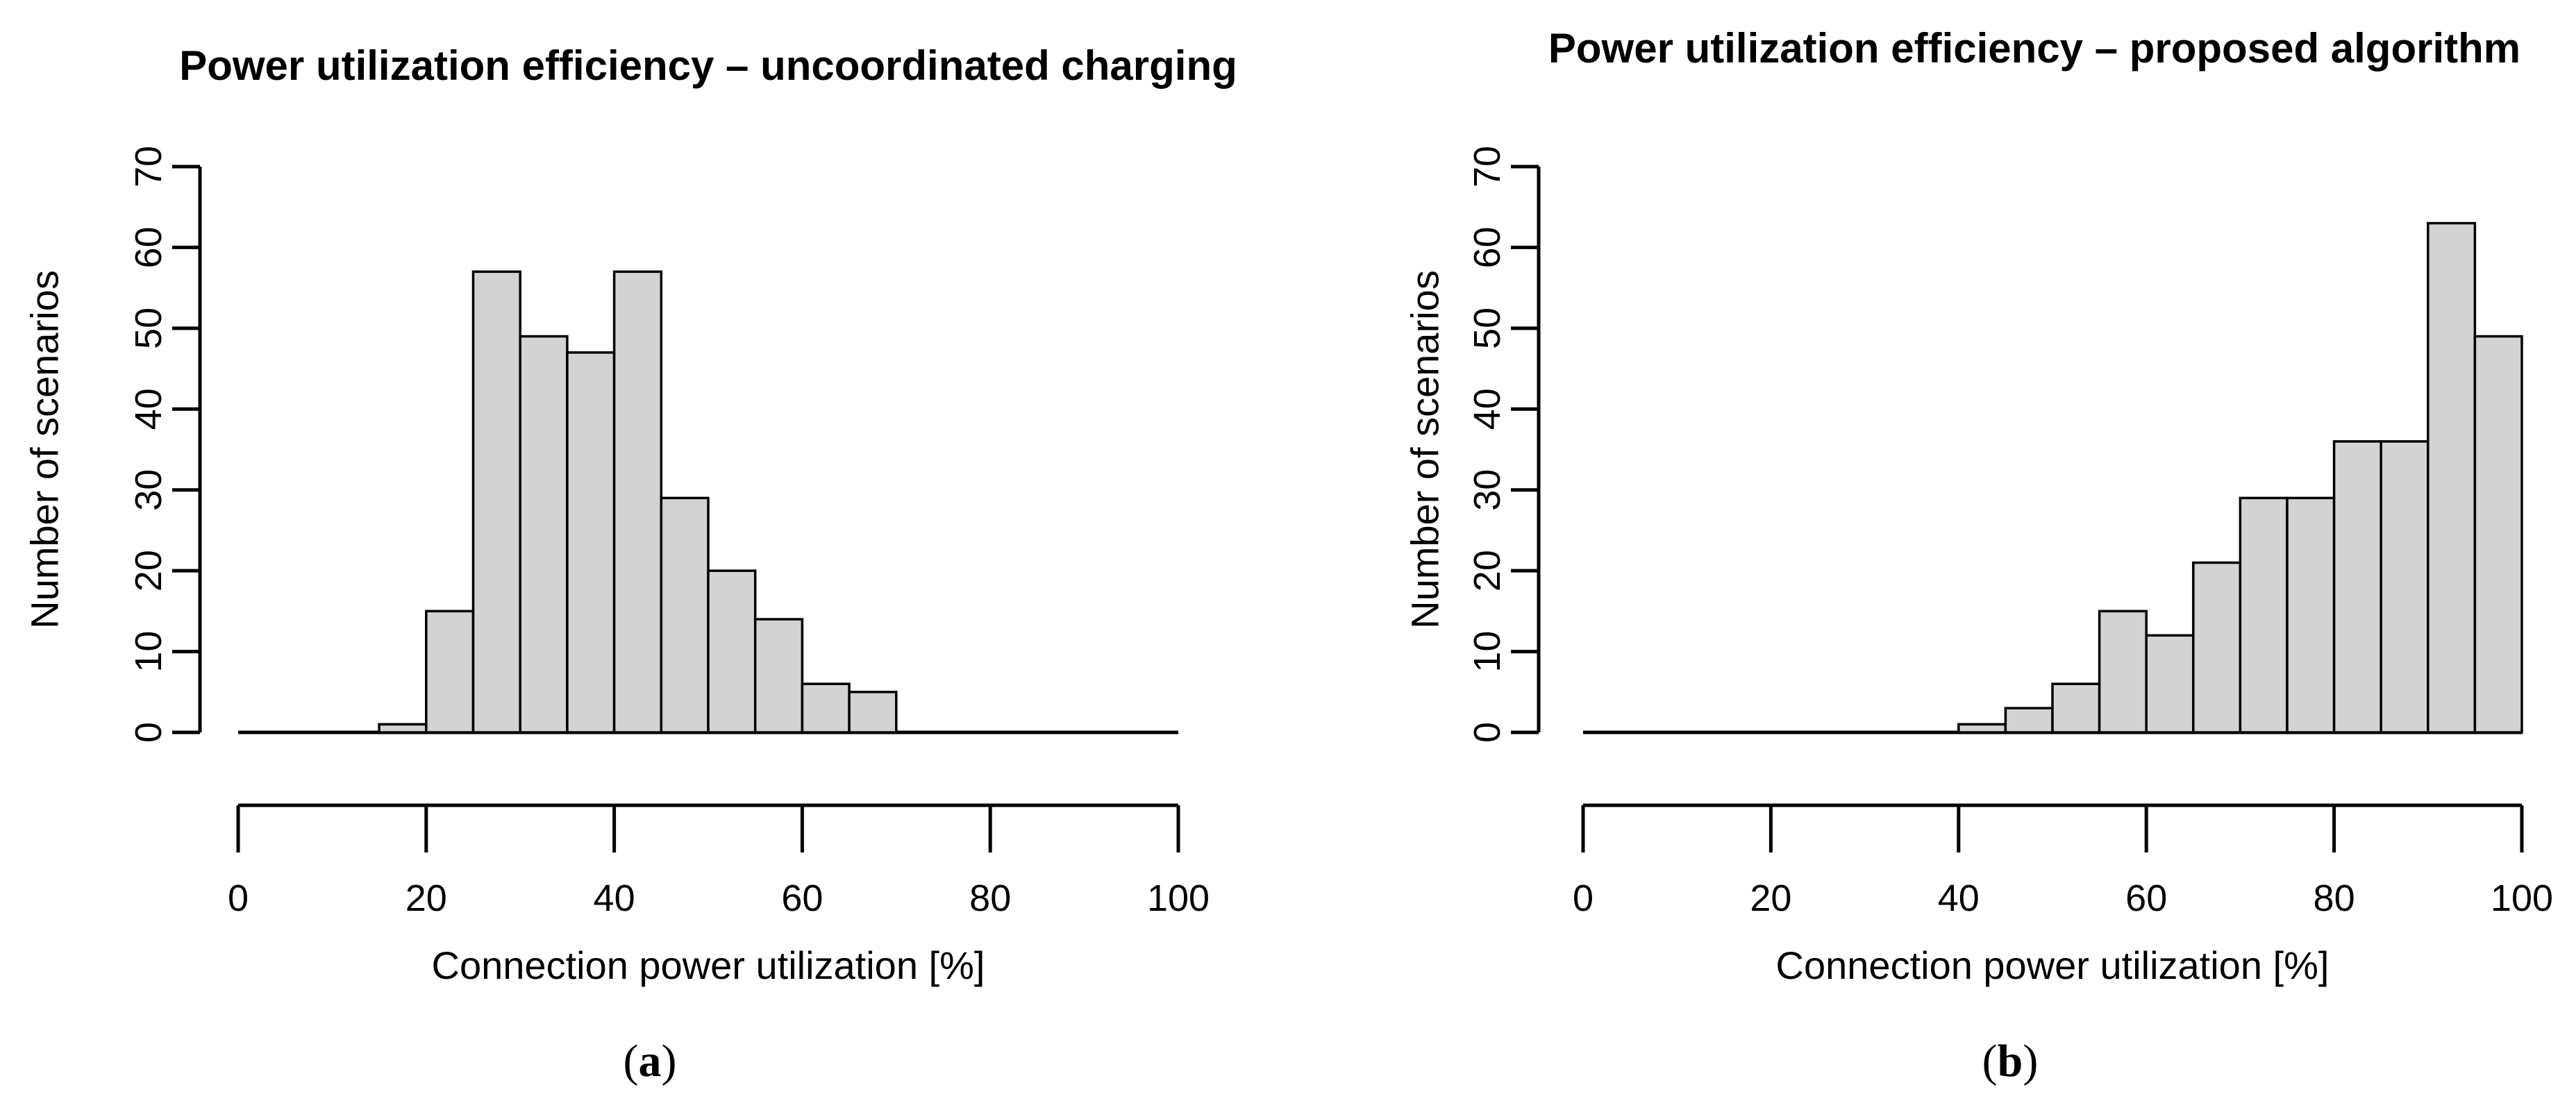 This screenshot has height=1101, width=2576. I want to click on caption-letter: a, so click(650, 1061).